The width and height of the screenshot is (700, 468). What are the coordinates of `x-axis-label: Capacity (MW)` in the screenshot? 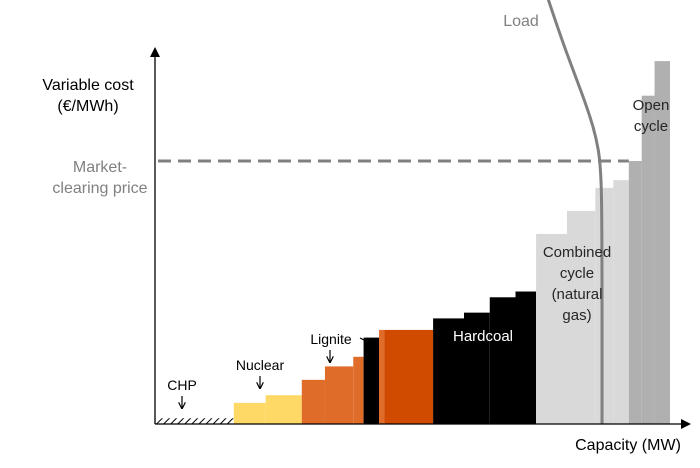 It's located at (628, 445).